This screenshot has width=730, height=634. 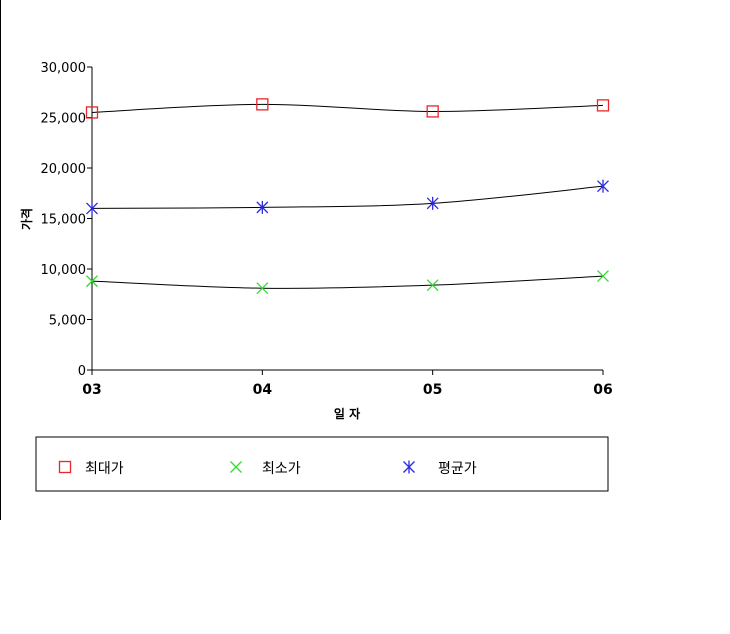 I want to click on y-axis-title: 가격, so click(x=26, y=219).